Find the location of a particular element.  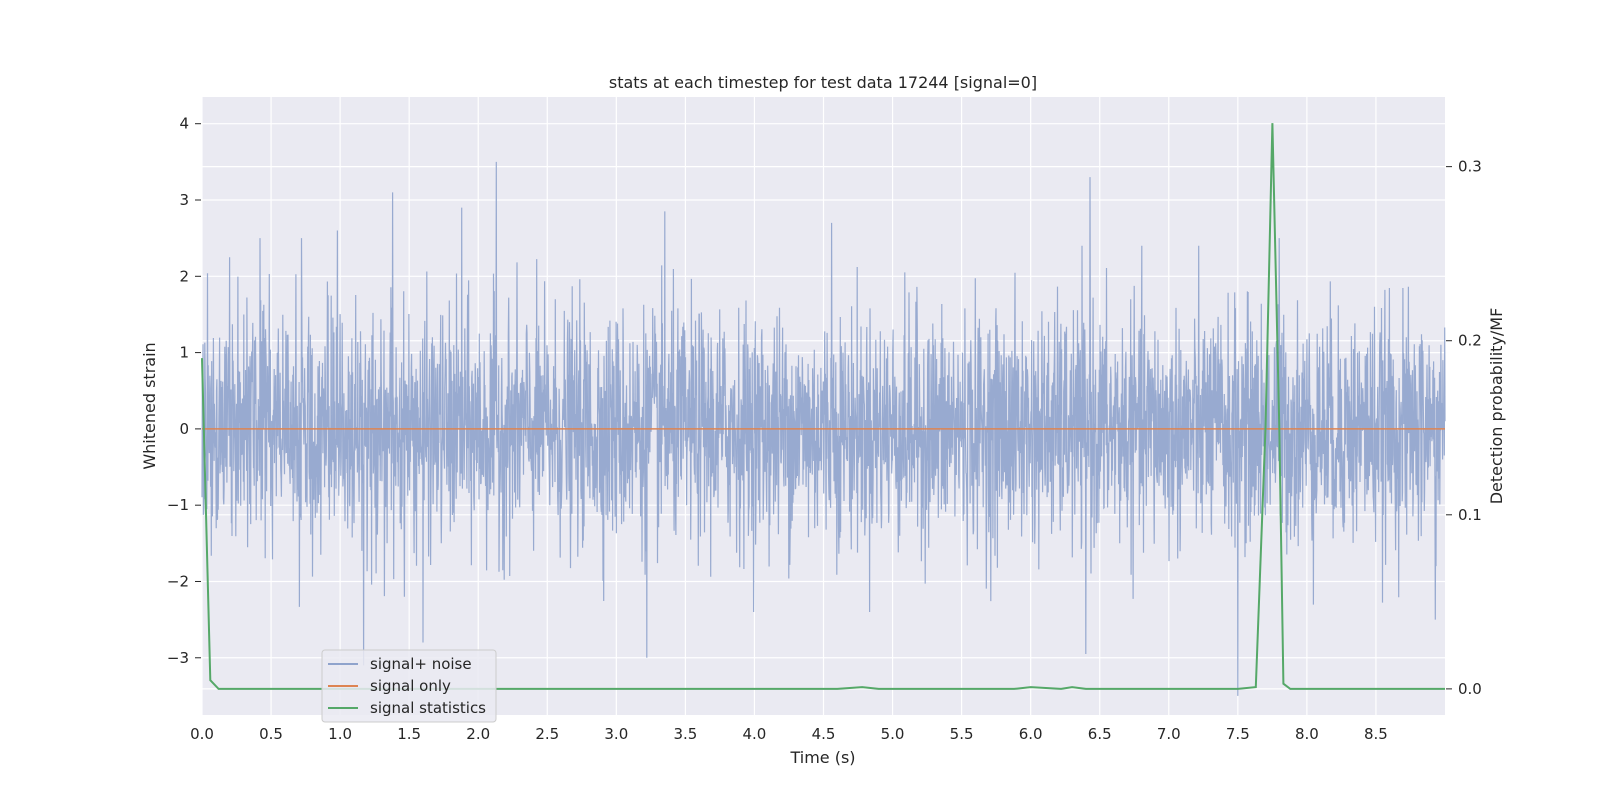

legend-label: signal statistics is located at coordinates (428, 708).